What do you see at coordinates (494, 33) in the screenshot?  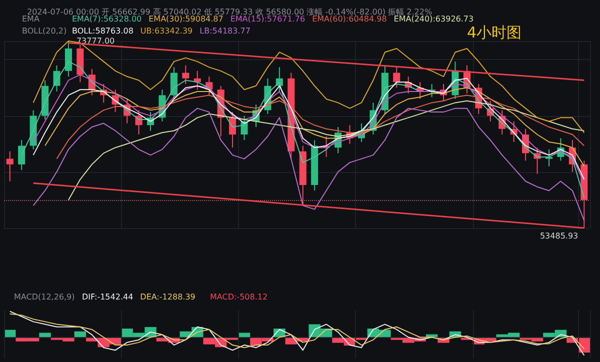 I see `chart-title: 4小时图` at bounding box center [494, 33].